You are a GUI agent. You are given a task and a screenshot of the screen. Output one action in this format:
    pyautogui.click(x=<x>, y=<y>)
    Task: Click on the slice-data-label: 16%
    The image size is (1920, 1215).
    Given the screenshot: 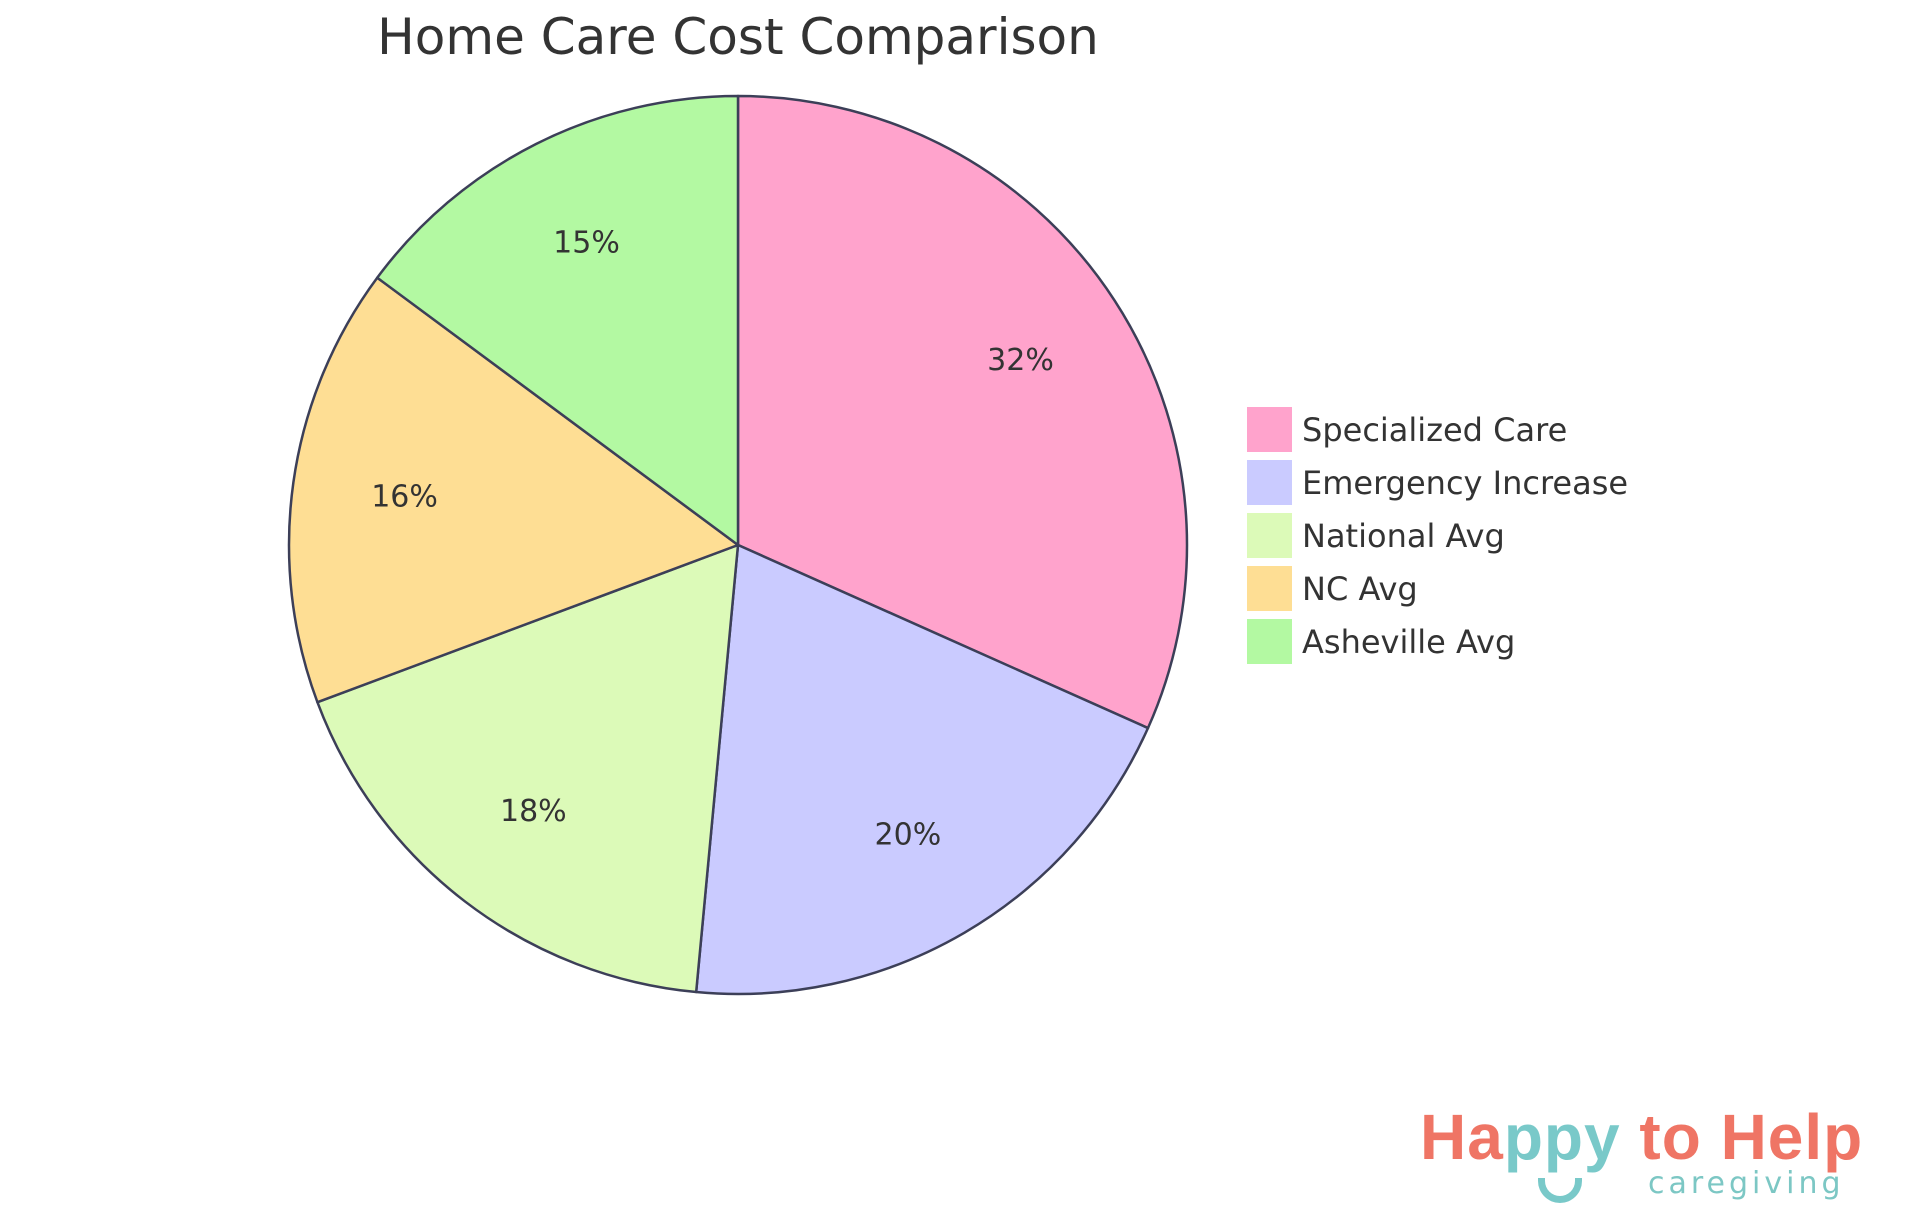 What is the action you would take?
    pyautogui.click(x=404, y=497)
    